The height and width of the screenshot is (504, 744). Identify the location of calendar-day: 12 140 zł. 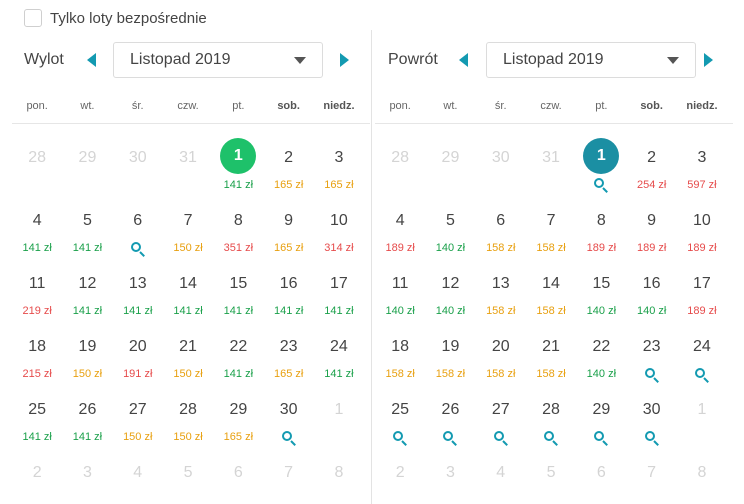
(450, 295).